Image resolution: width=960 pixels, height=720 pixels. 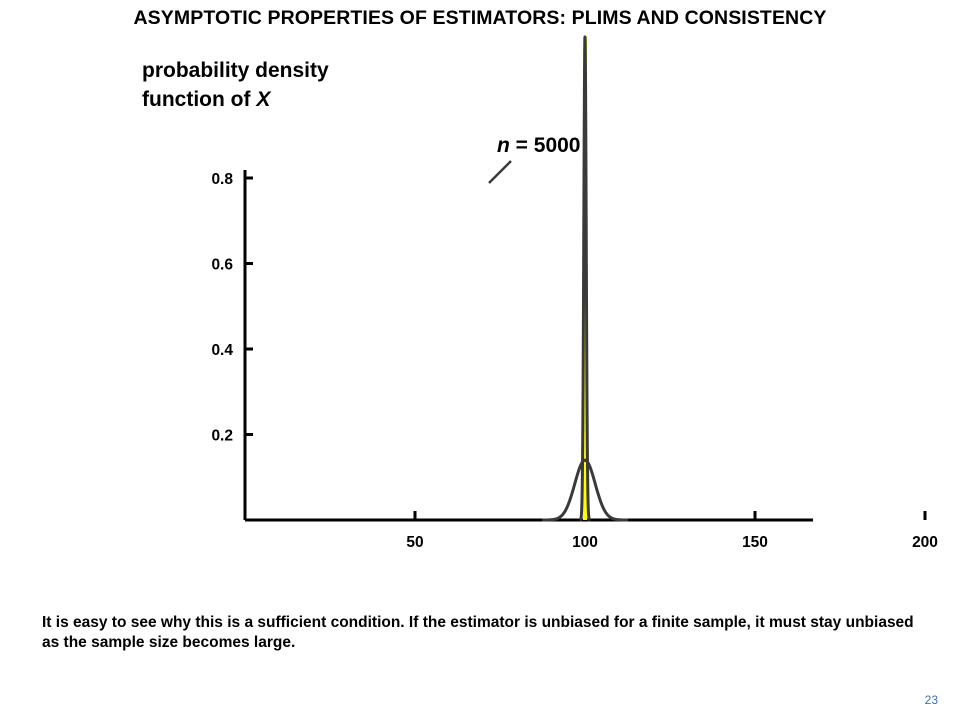 What do you see at coordinates (222, 350) in the screenshot?
I see `y-tick-label: 0.4` at bounding box center [222, 350].